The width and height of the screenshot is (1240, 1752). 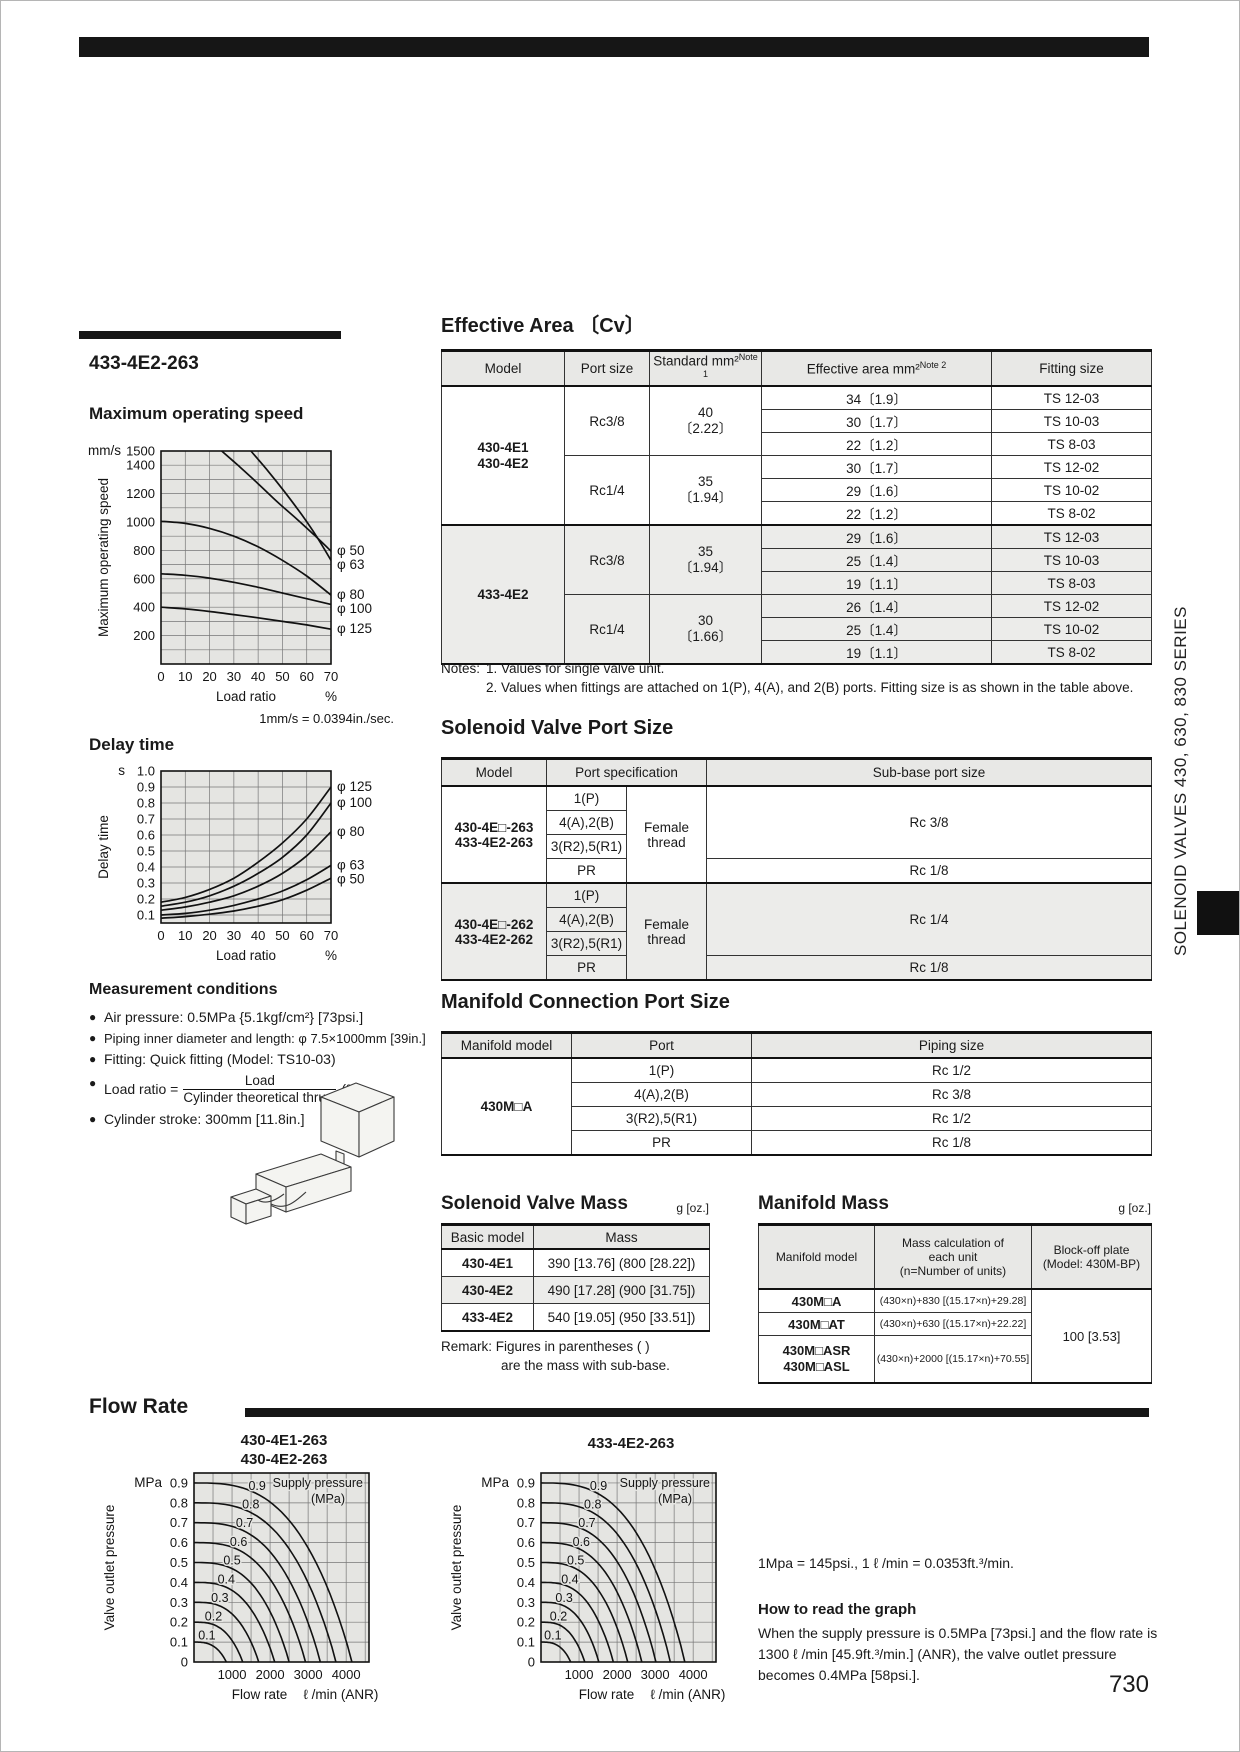 I want to click on model-cell: 430-4E1 430-4E2, so click(x=503, y=455).